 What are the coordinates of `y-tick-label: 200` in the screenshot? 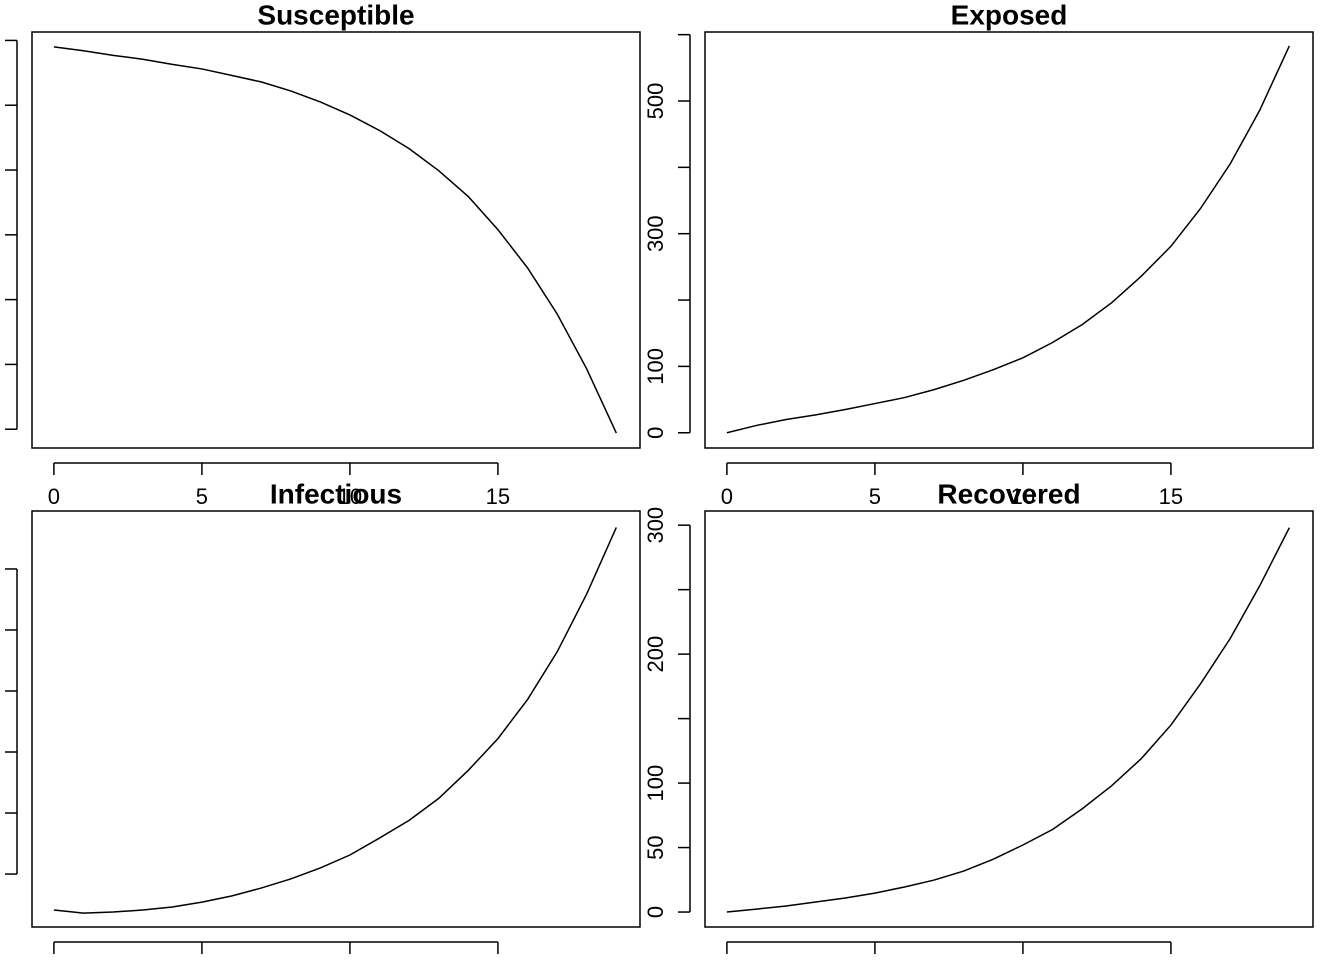 It's located at (655, 654).